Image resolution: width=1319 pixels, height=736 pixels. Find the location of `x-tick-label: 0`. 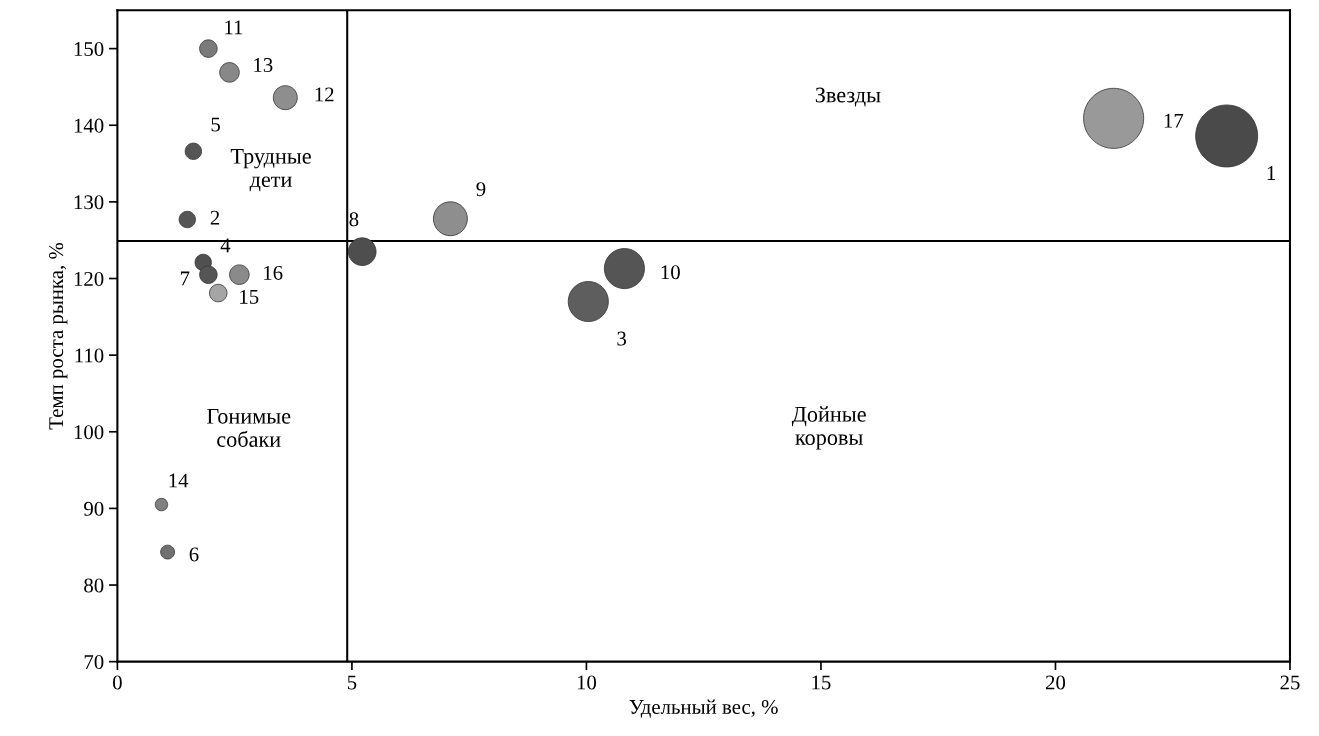

x-tick-label: 0 is located at coordinates (117, 682).